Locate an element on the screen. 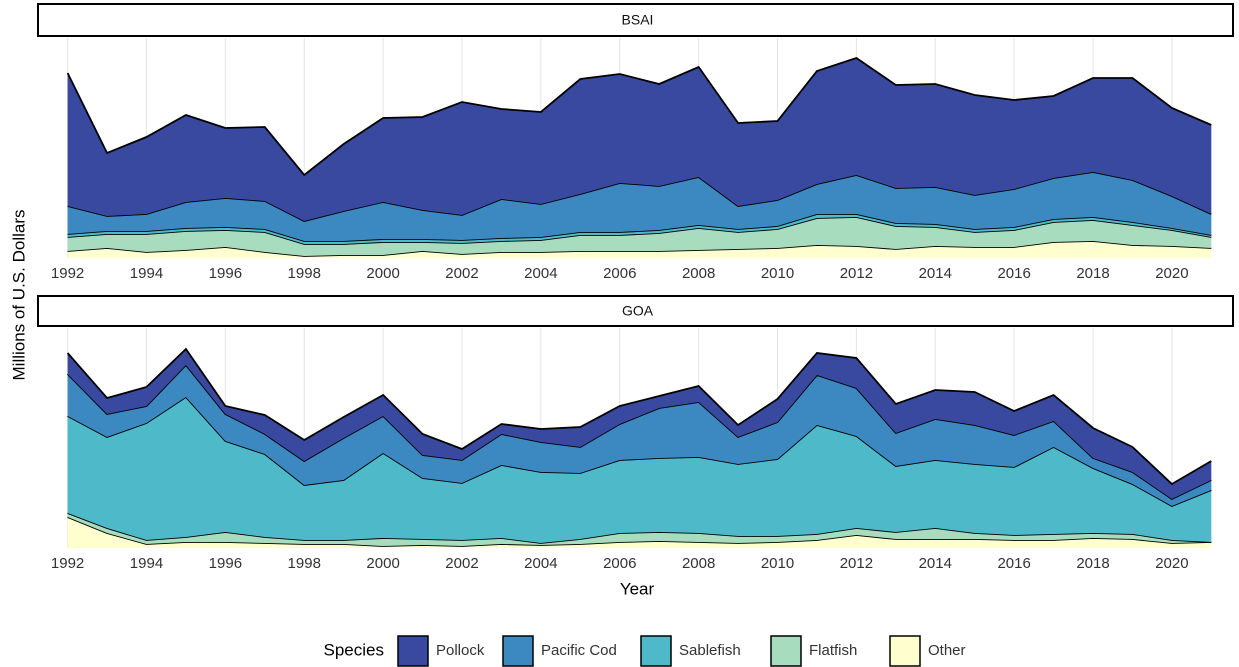 The image size is (1239, 667). y-axis-label: Millions of U.S. Dollars is located at coordinates (18, 295).